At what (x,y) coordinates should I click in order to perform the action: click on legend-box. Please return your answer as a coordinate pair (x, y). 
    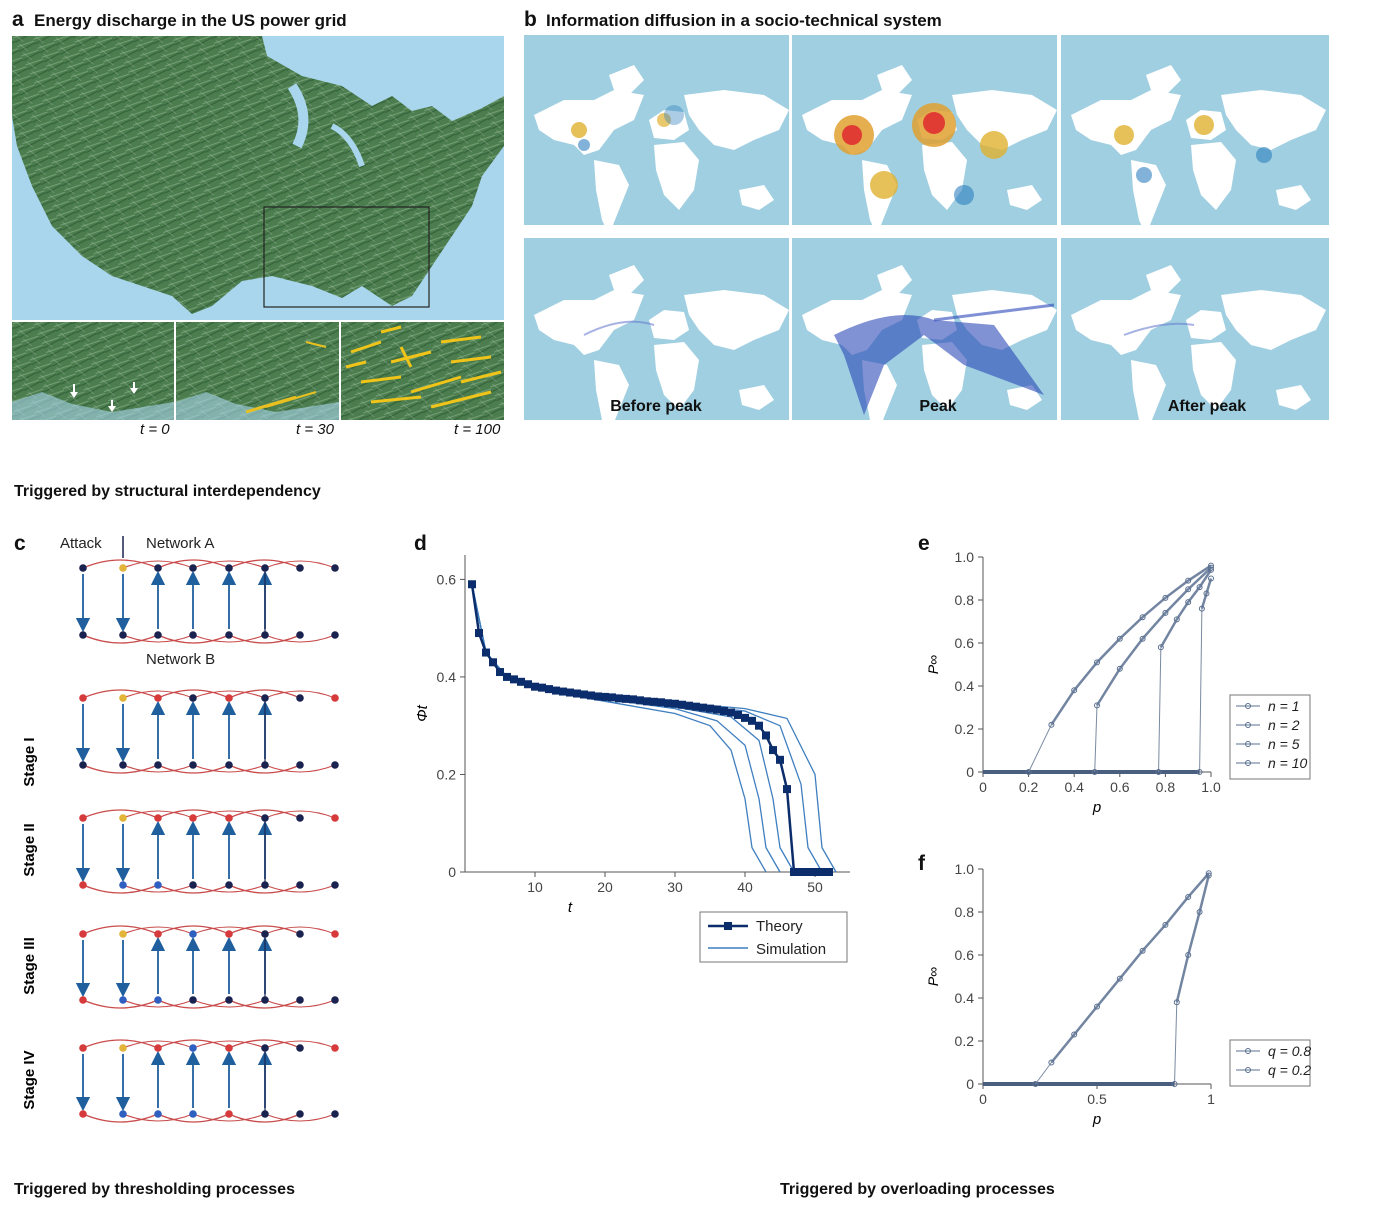
    Looking at the image, I should click on (1270, 1063).